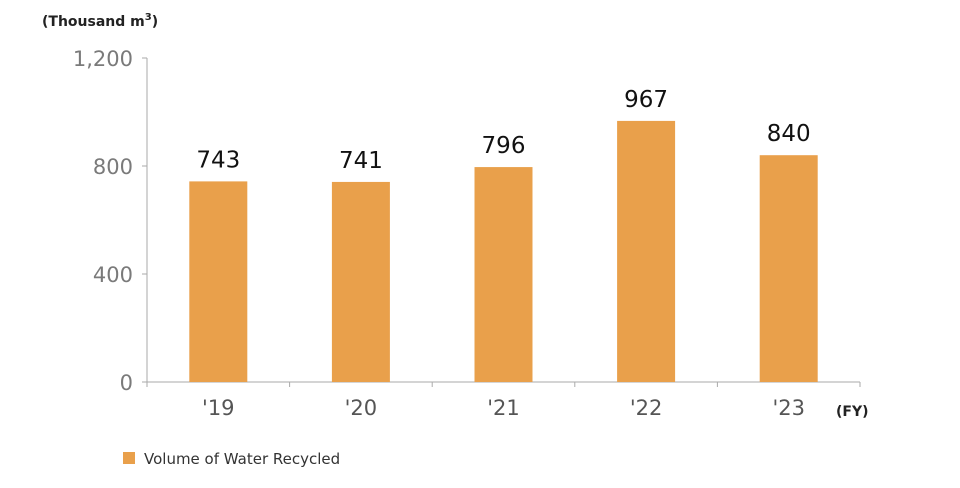 The width and height of the screenshot is (960, 488). What do you see at coordinates (503, 130) in the screenshot?
I see `data-labels: 743 741 796 967 840` at bounding box center [503, 130].